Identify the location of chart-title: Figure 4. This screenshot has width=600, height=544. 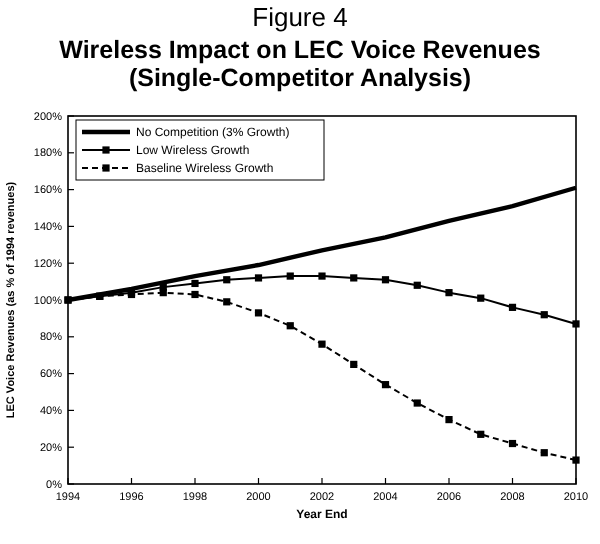
(300, 17).